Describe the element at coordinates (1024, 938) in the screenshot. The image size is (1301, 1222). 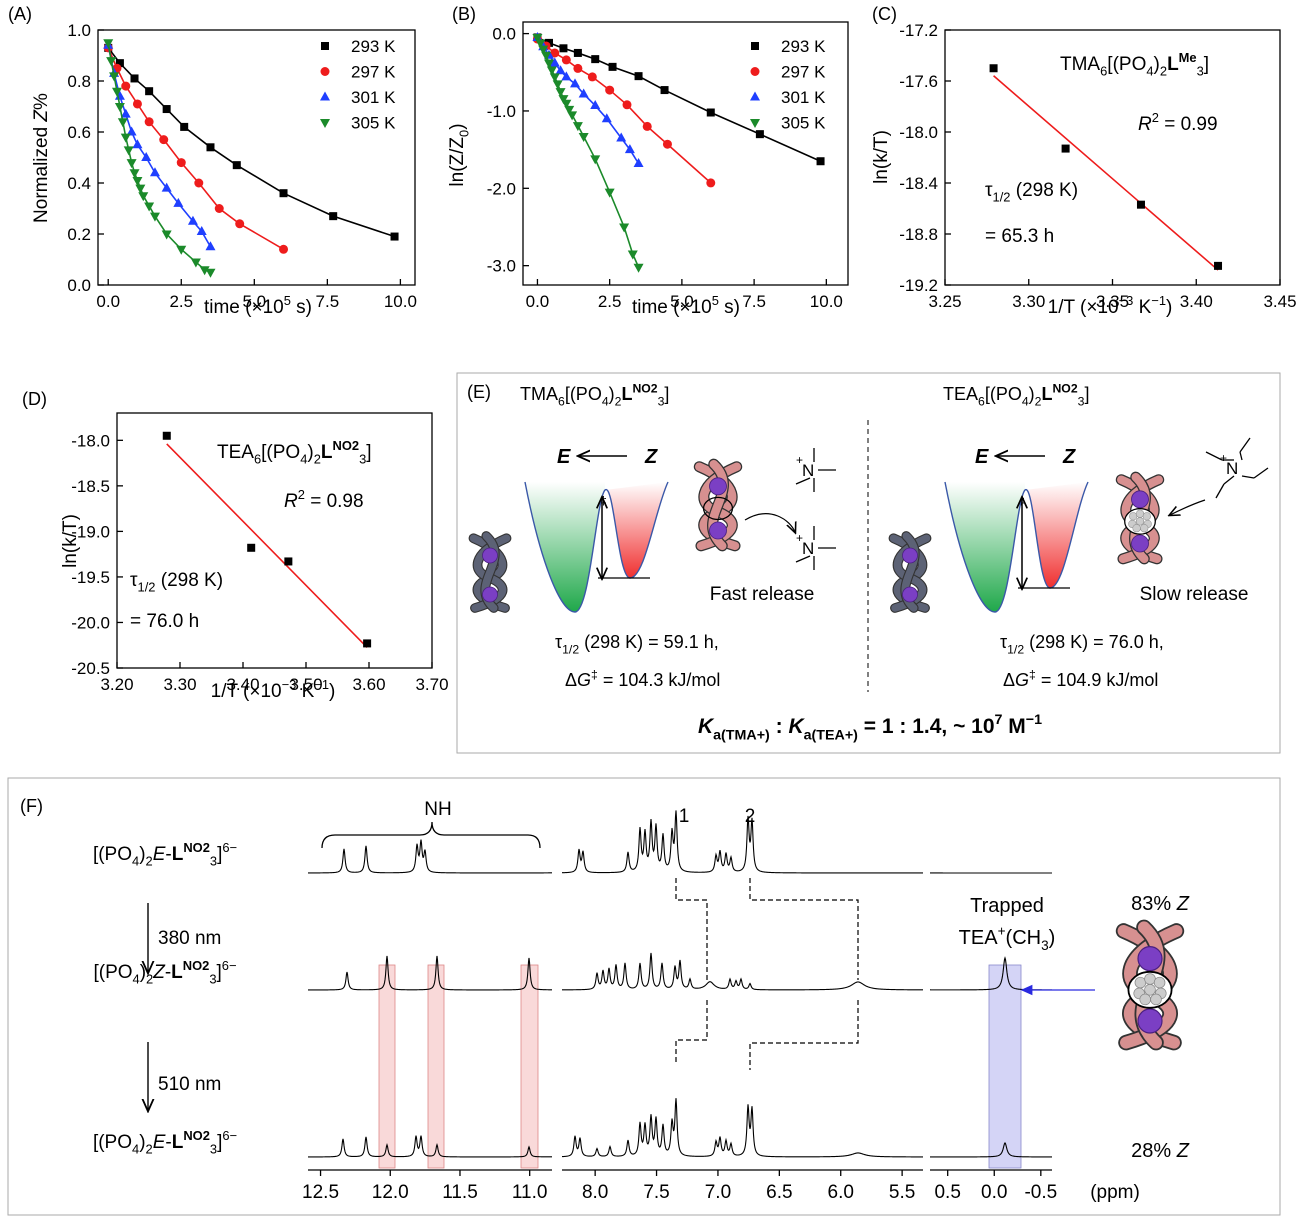
I see `text-part: (CH` at that location.